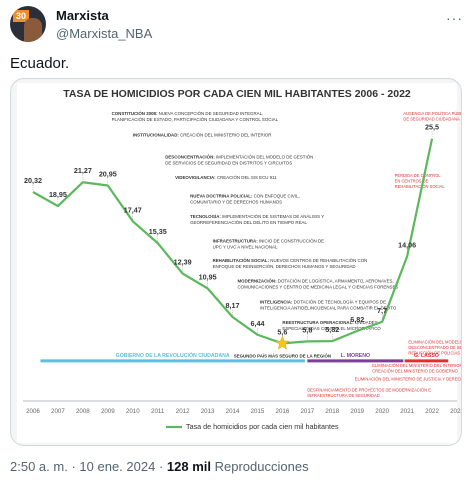 This screenshot has height=488, width=473. Describe the element at coordinates (33, 30) in the screenshot. I see `avatar-figure` at that location.